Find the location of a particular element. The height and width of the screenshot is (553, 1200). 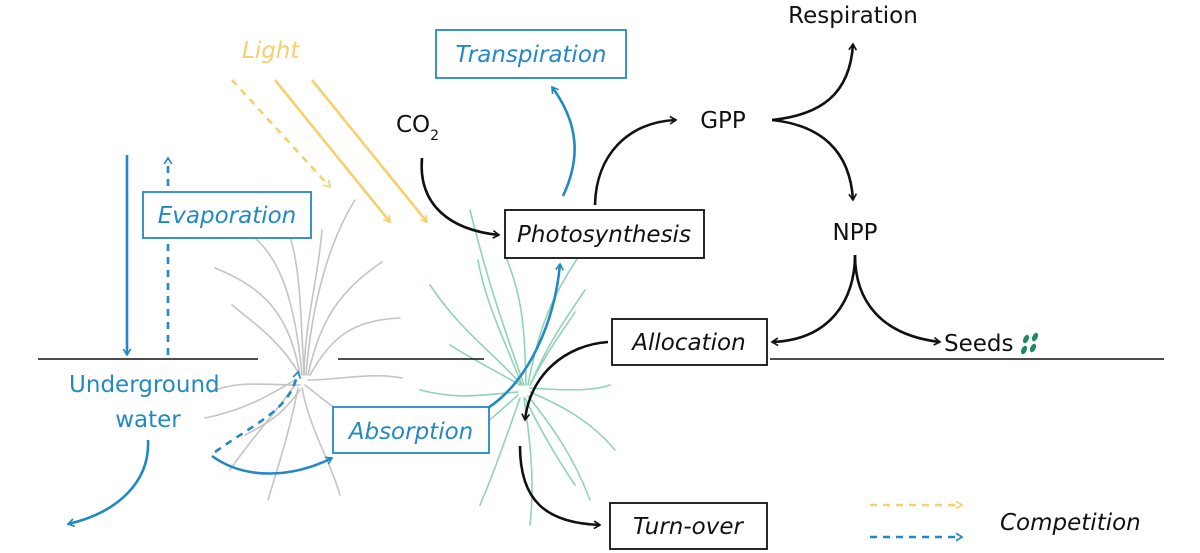

transpiration-box is located at coordinates (531, 54).